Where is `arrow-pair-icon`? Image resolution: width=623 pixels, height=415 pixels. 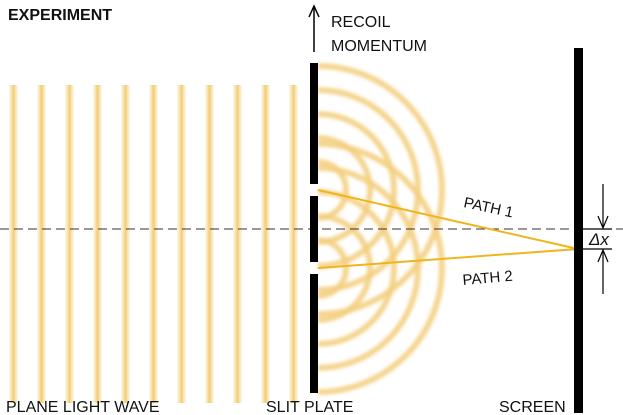 arrow-pair-icon is located at coordinates (595, 239).